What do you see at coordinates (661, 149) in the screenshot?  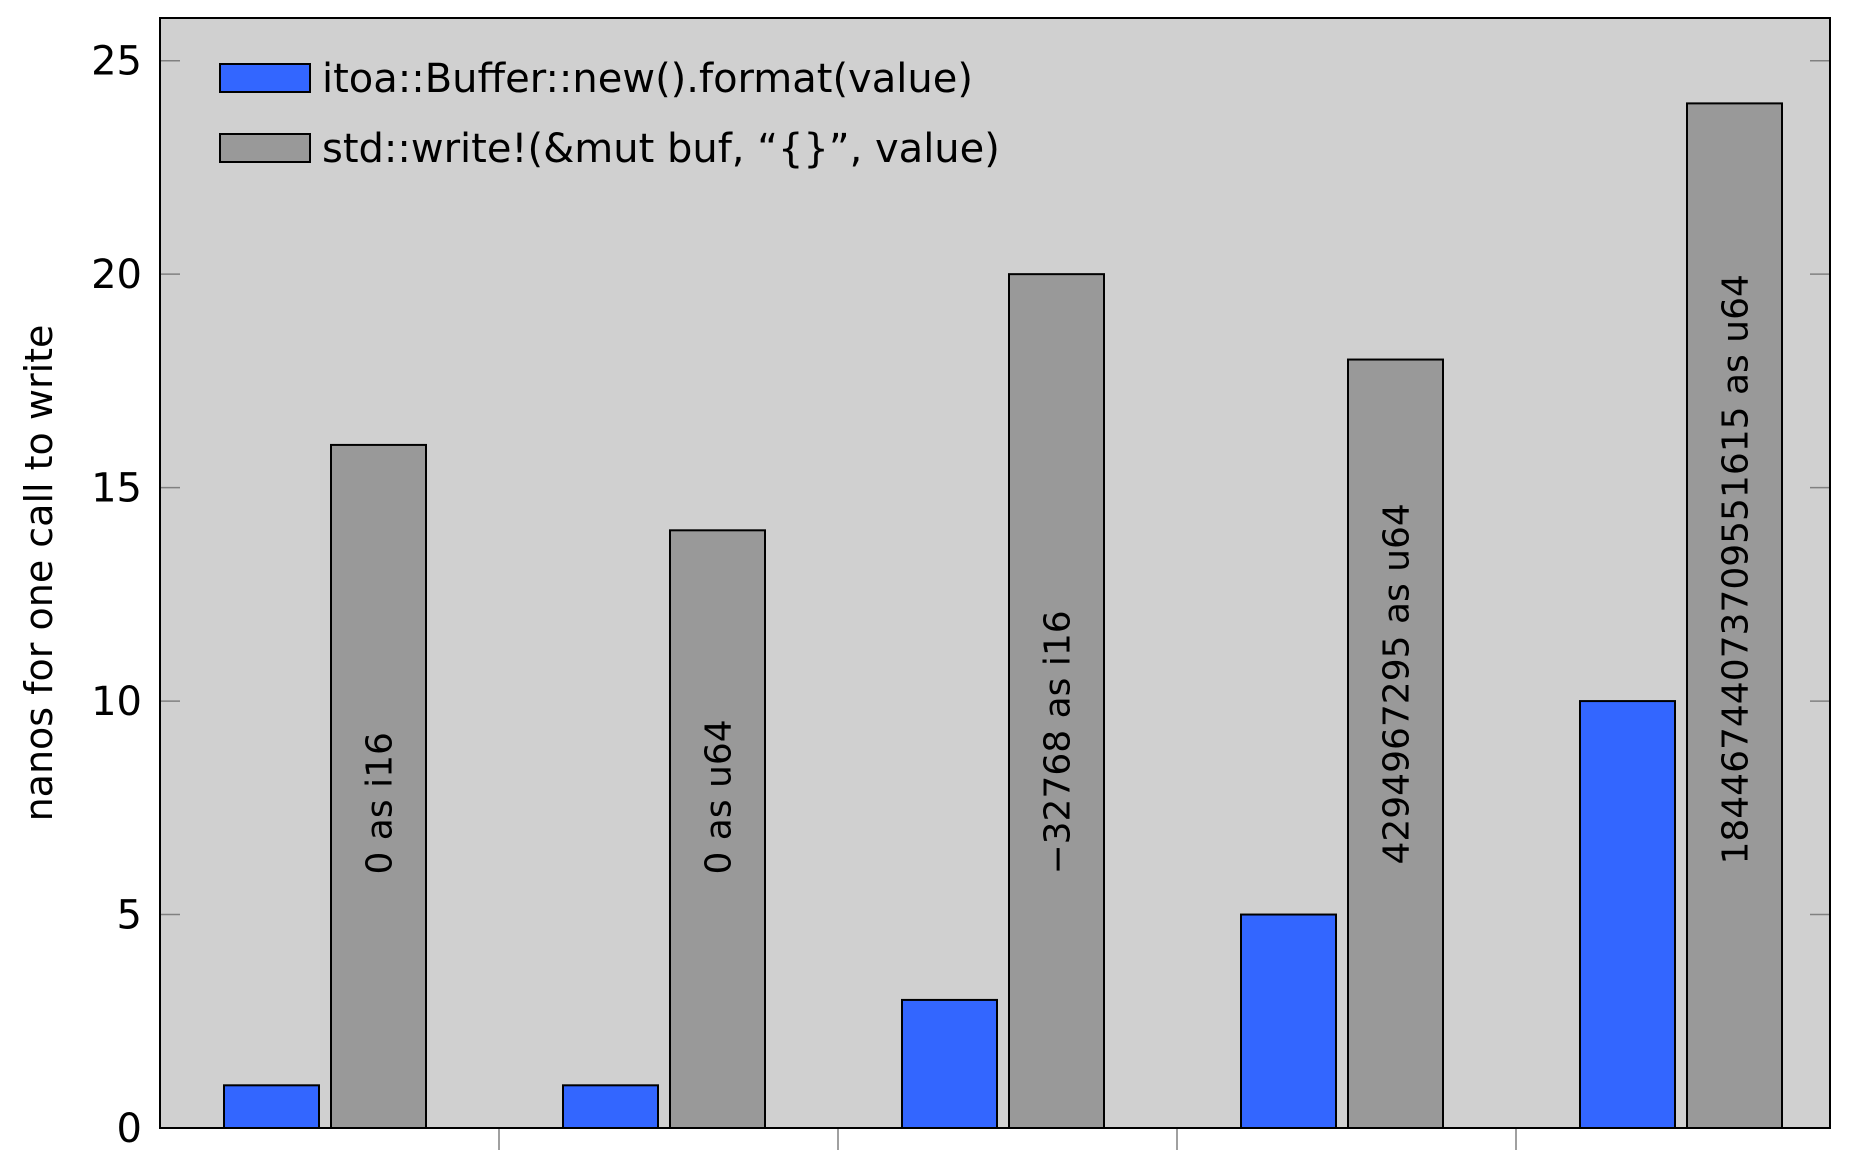 I see `legend-entry-label-1: std::write!(&mut buf, “{}”, value)` at bounding box center [661, 149].